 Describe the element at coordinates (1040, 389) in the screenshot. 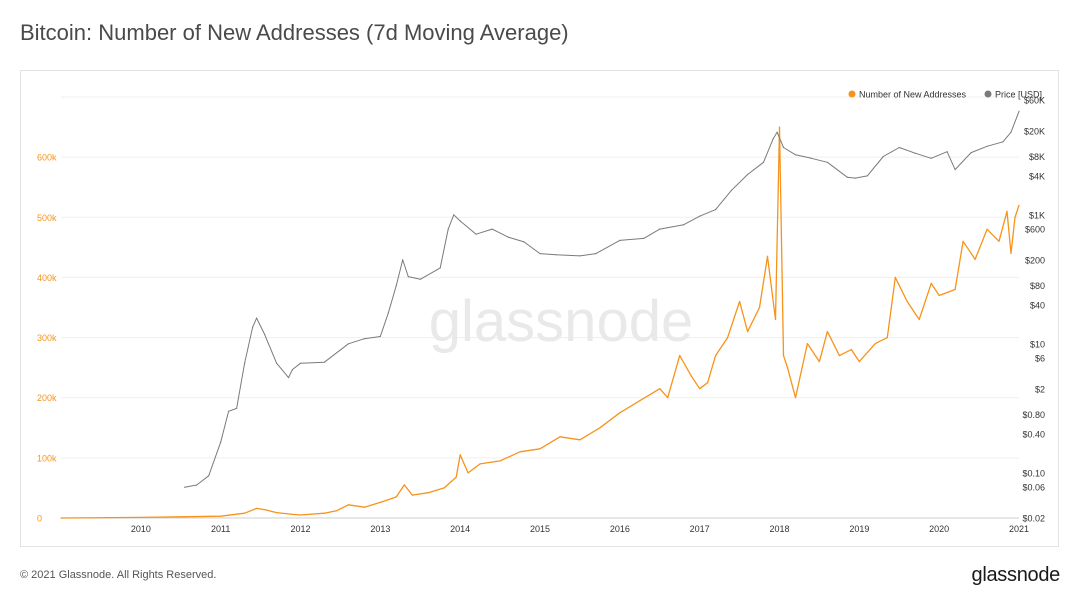

I see `y-right-tick-label: $2` at that location.